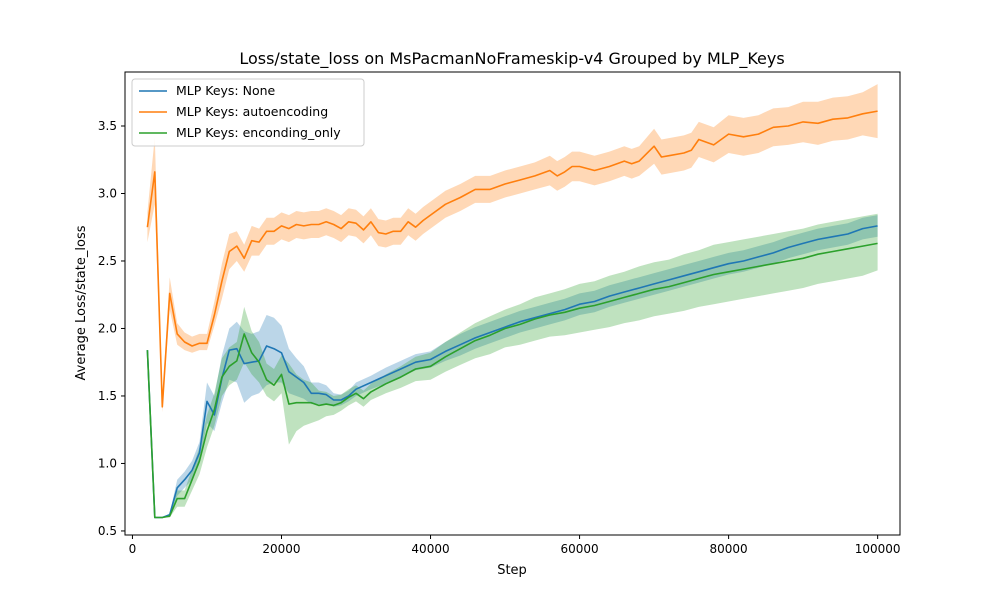  Describe the element at coordinates (133, 549) in the screenshot. I see `x-tick-label: 0` at that location.